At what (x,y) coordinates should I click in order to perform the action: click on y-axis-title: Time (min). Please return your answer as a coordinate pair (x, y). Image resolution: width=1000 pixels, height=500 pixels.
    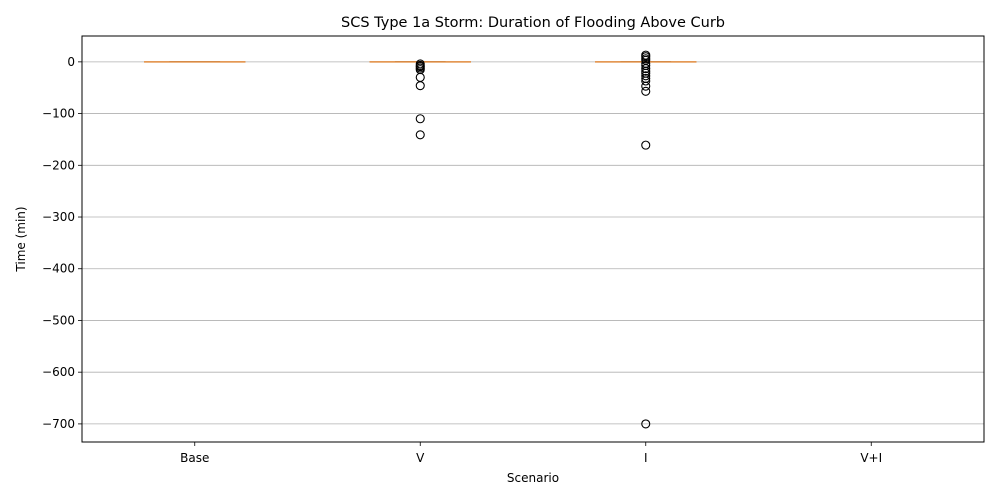
    Looking at the image, I should click on (21, 239).